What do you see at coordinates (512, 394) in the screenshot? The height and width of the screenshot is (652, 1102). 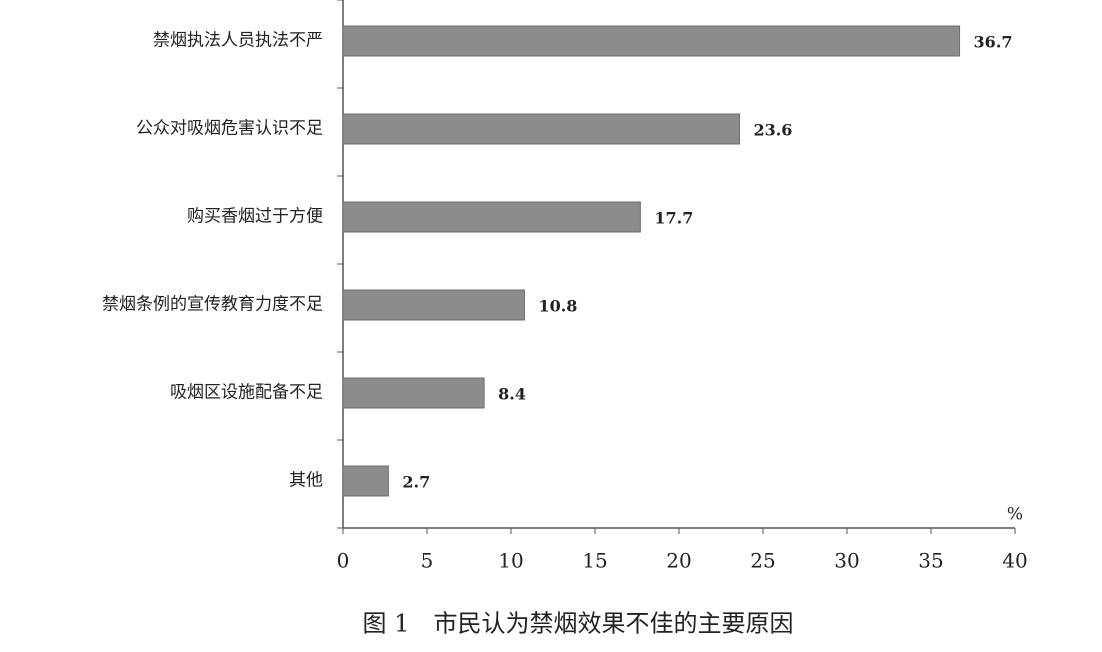 I see `data-label: 8.4` at bounding box center [512, 394].